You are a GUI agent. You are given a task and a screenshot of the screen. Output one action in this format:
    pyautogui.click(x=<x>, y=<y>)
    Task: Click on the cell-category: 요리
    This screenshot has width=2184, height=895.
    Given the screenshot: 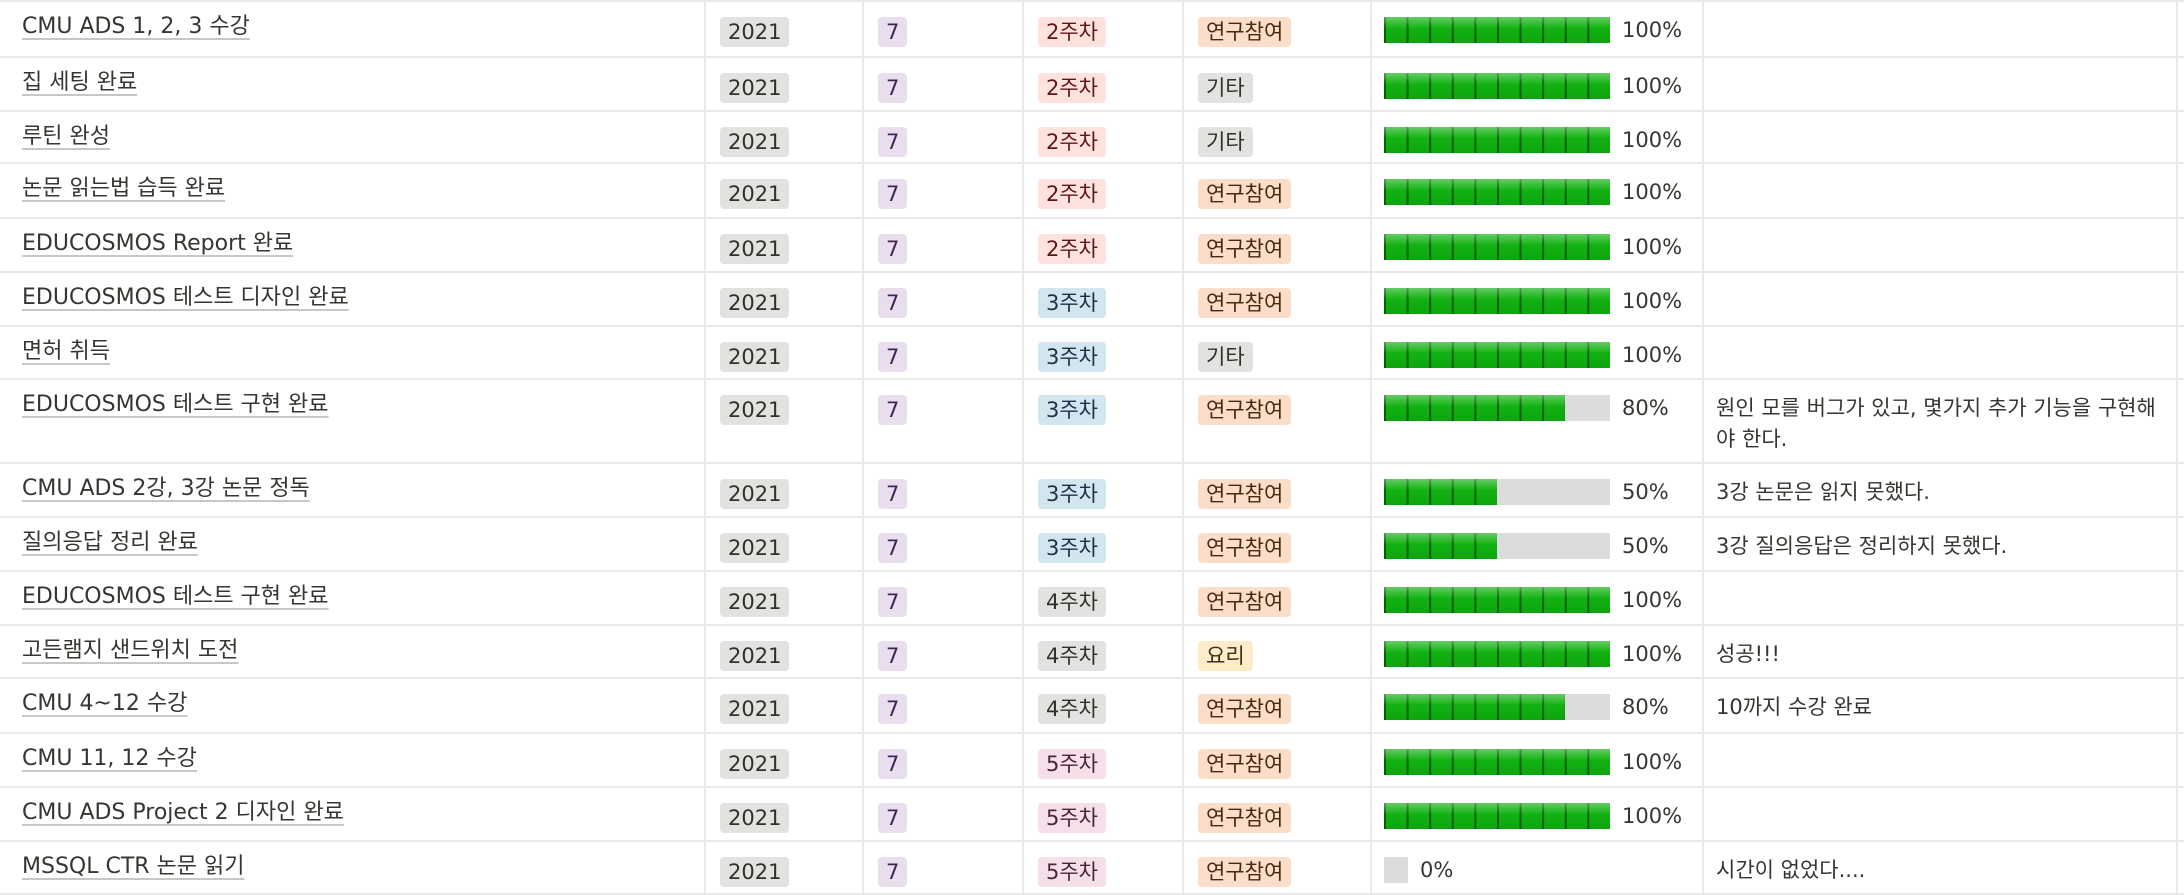 What is the action you would take?
    pyautogui.click(x=1278, y=651)
    